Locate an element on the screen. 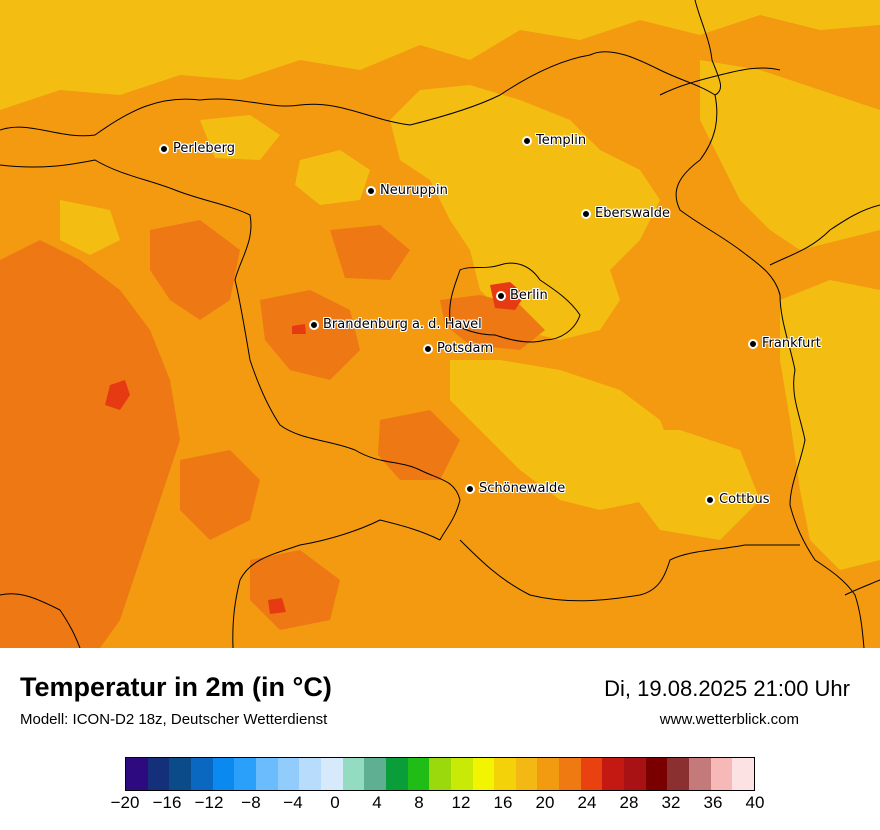  colorbar-tick-label: 24 is located at coordinates (587, 802).